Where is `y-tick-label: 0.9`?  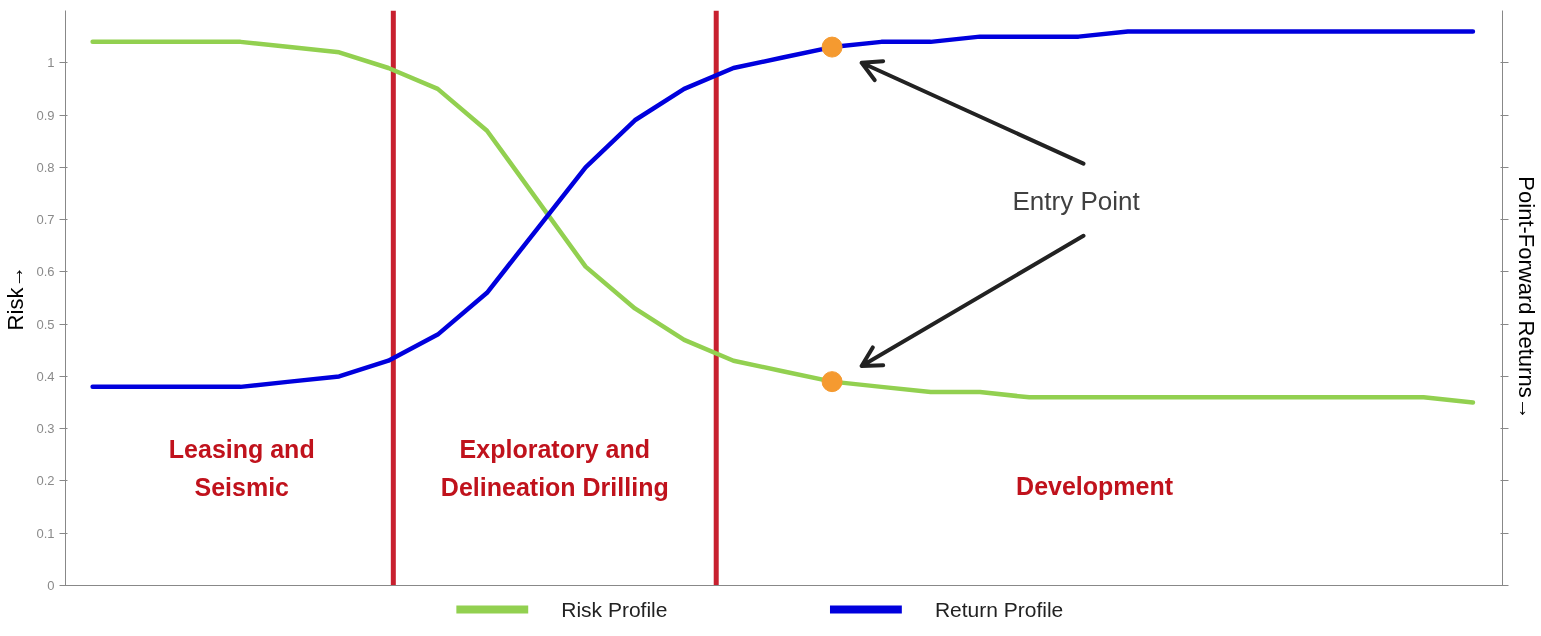 y-tick-label: 0.9 is located at coordinates (45, 115).